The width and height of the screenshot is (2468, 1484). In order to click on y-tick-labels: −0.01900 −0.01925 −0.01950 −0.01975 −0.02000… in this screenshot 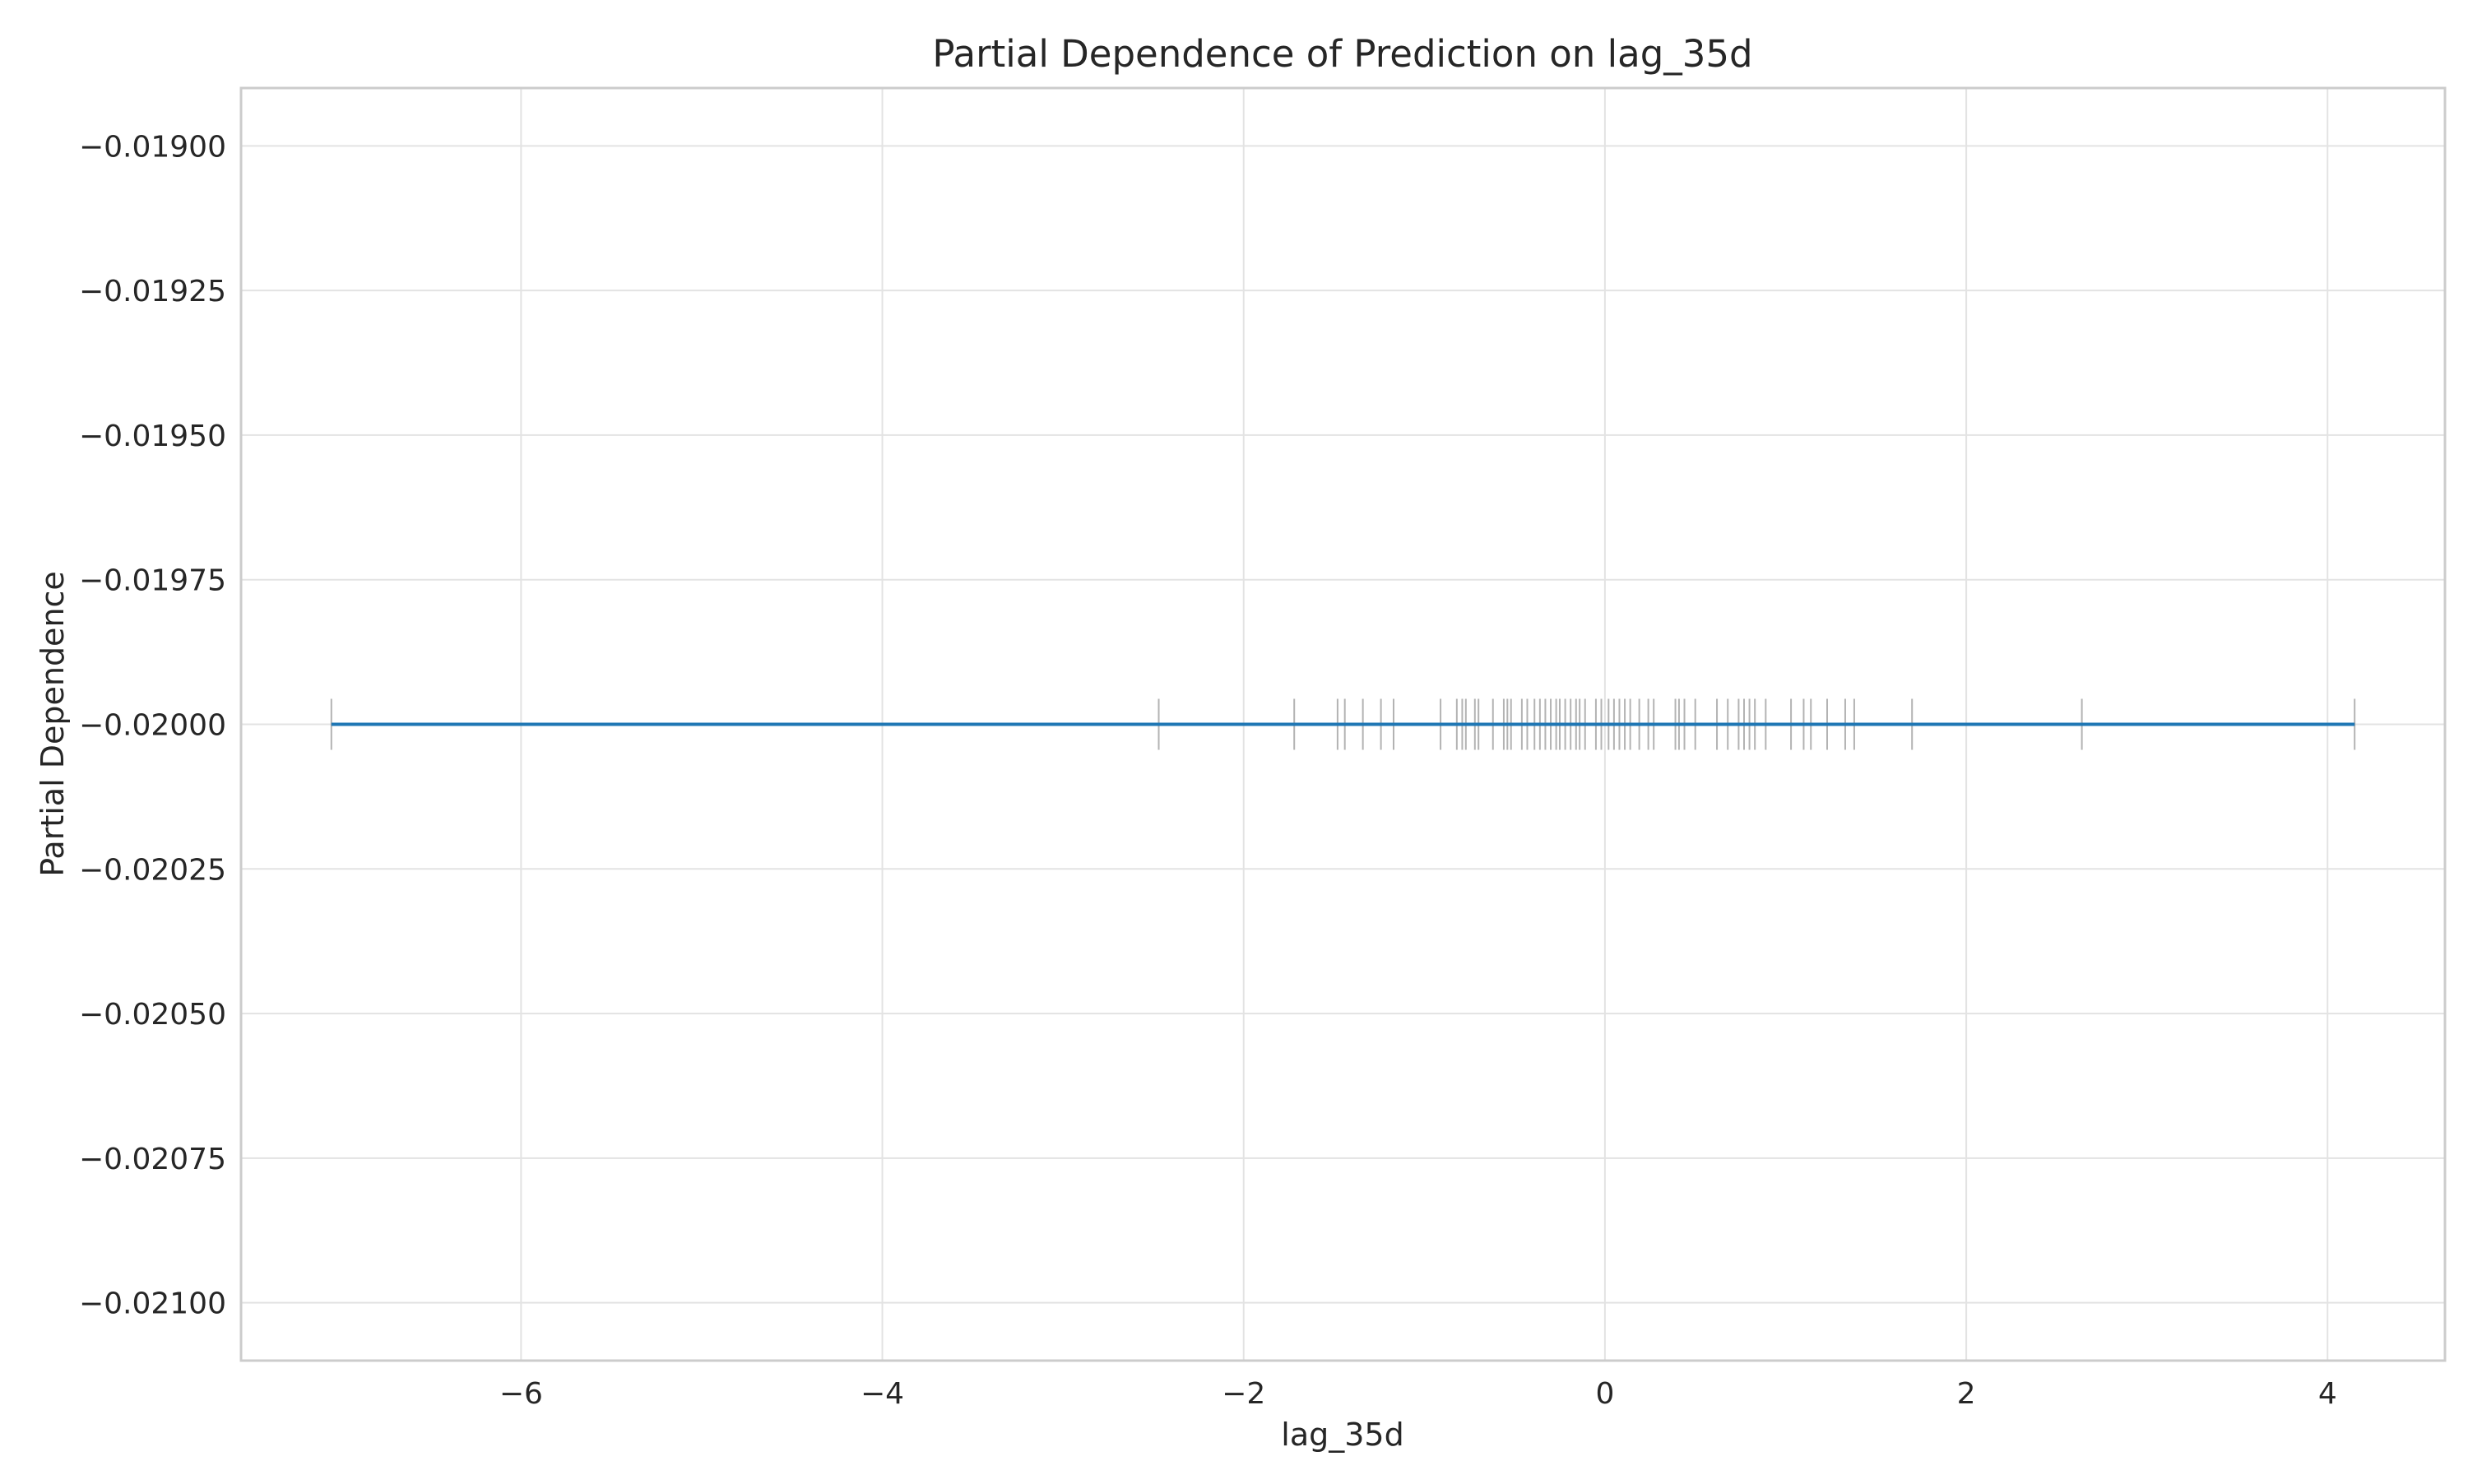, I will do `click(152, 725)`.